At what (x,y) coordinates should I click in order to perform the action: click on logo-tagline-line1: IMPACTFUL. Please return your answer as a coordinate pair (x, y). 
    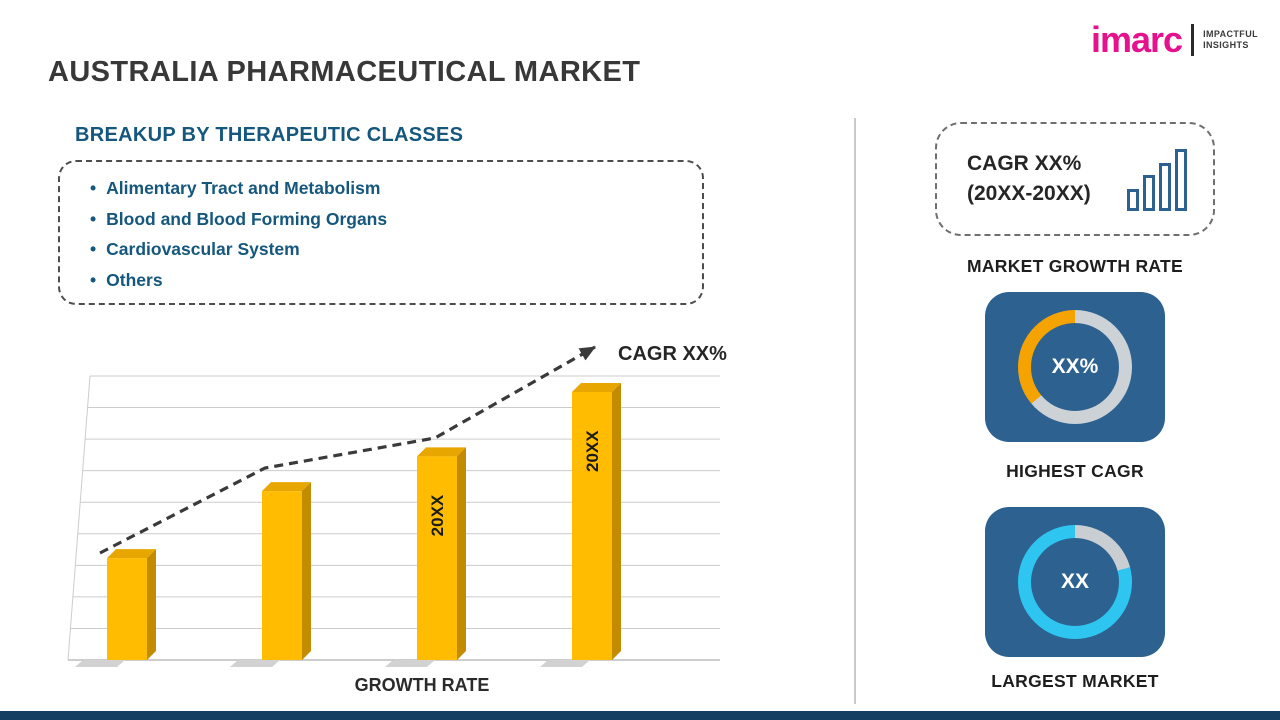
    Looking at the image, I should click on (1230, 33).